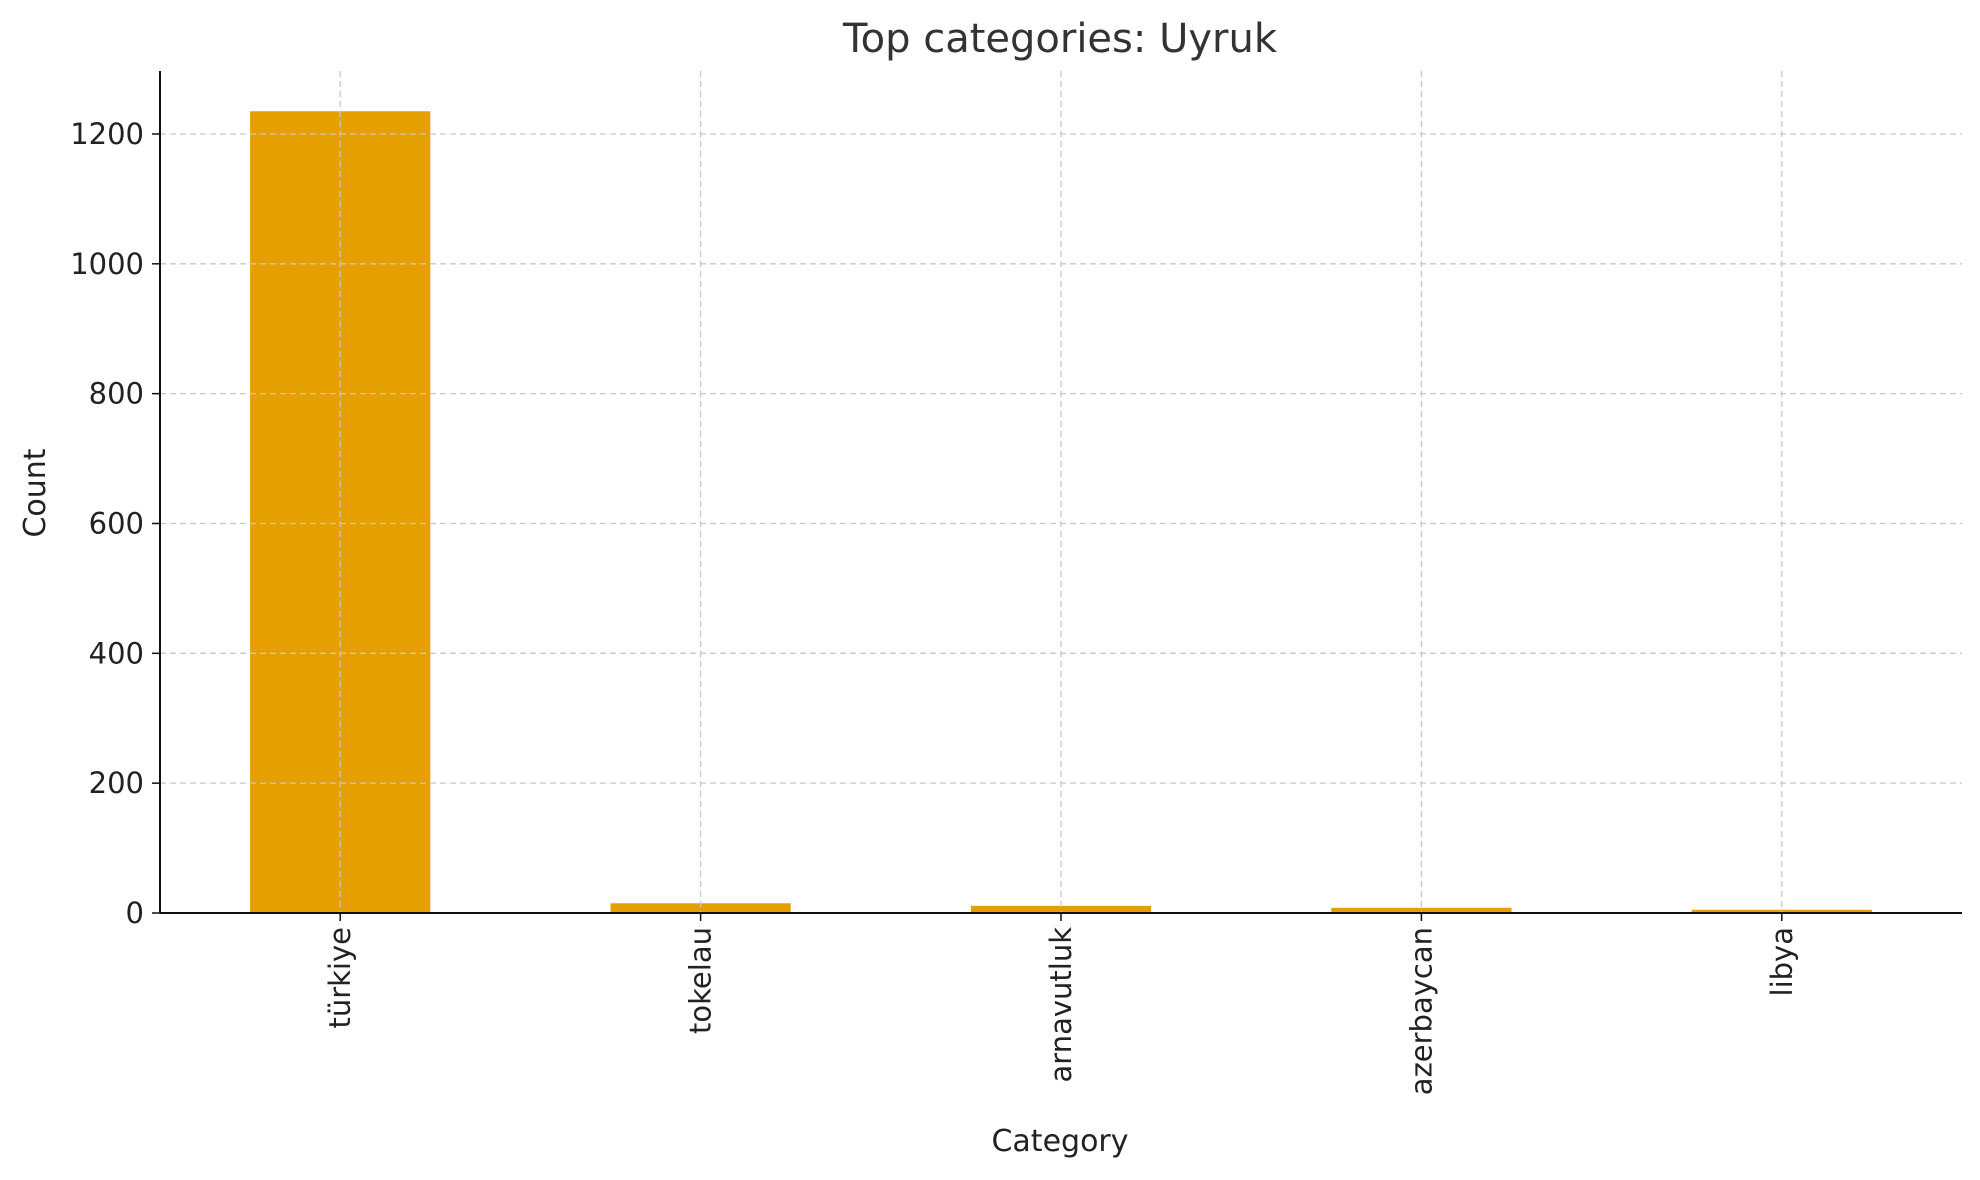 The image size is (1980, 1180). What do you see at coordinates (1782, 961) in the screenshot?
I see `x-tick-label: libya` at bounding box center [1782, 961].